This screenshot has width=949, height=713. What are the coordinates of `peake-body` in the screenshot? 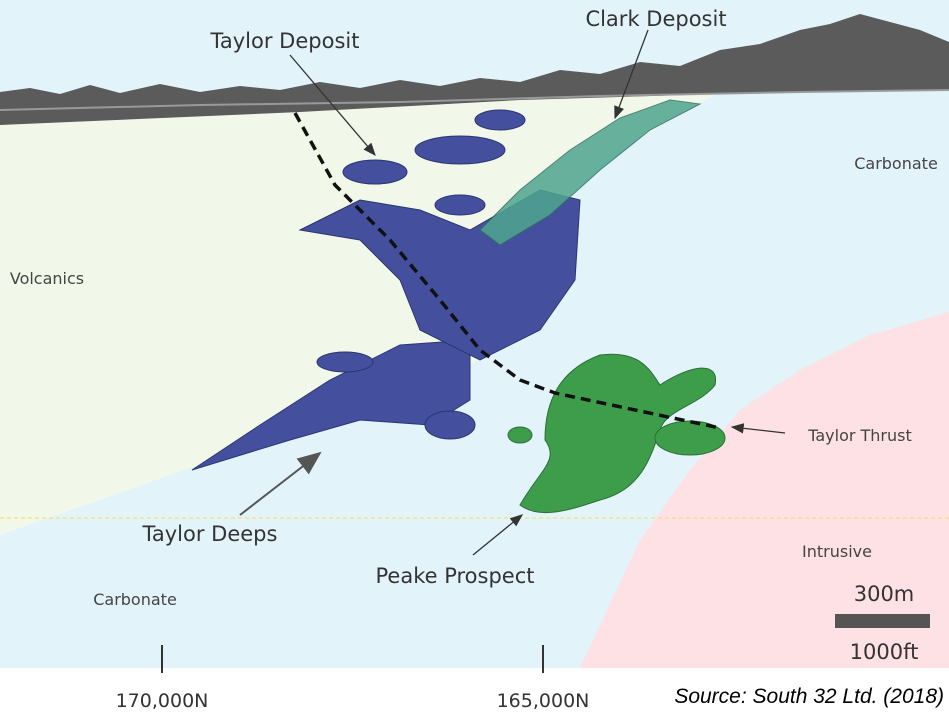 It's located at (617, 433).